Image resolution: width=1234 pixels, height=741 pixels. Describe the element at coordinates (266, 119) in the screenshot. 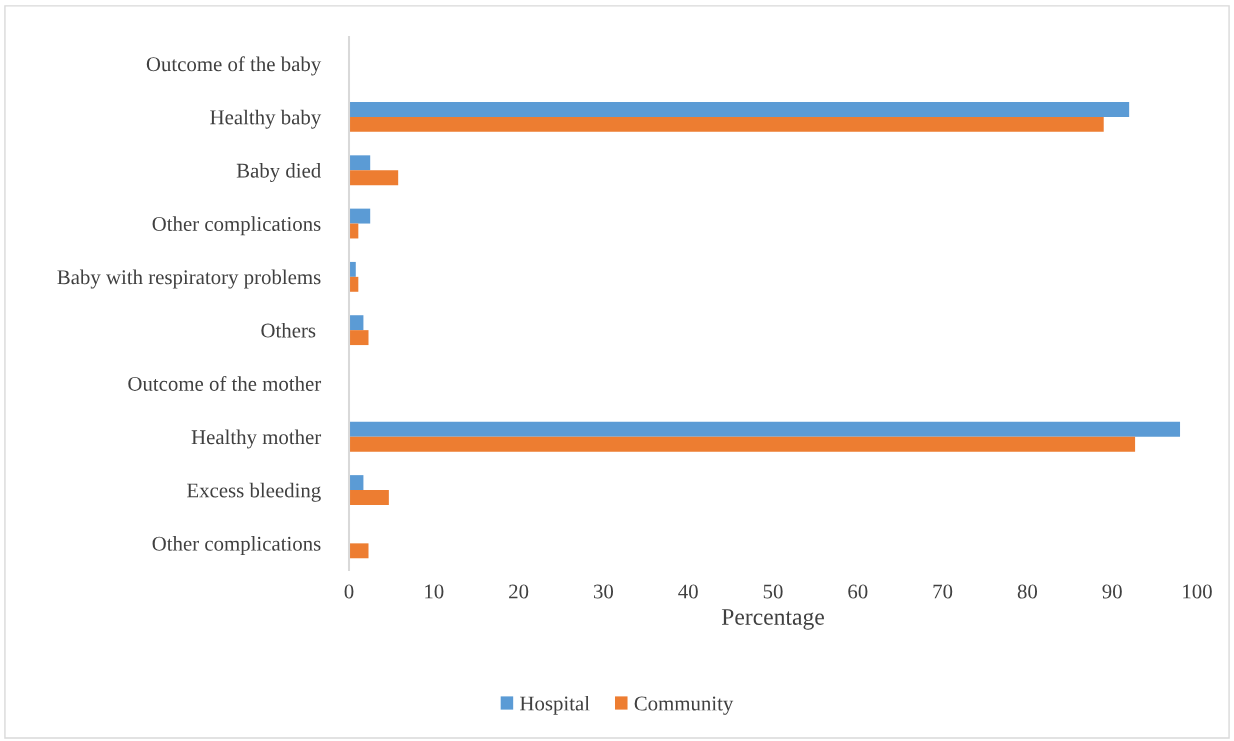

I see `y-tick-label: Healthy baby` at that location.